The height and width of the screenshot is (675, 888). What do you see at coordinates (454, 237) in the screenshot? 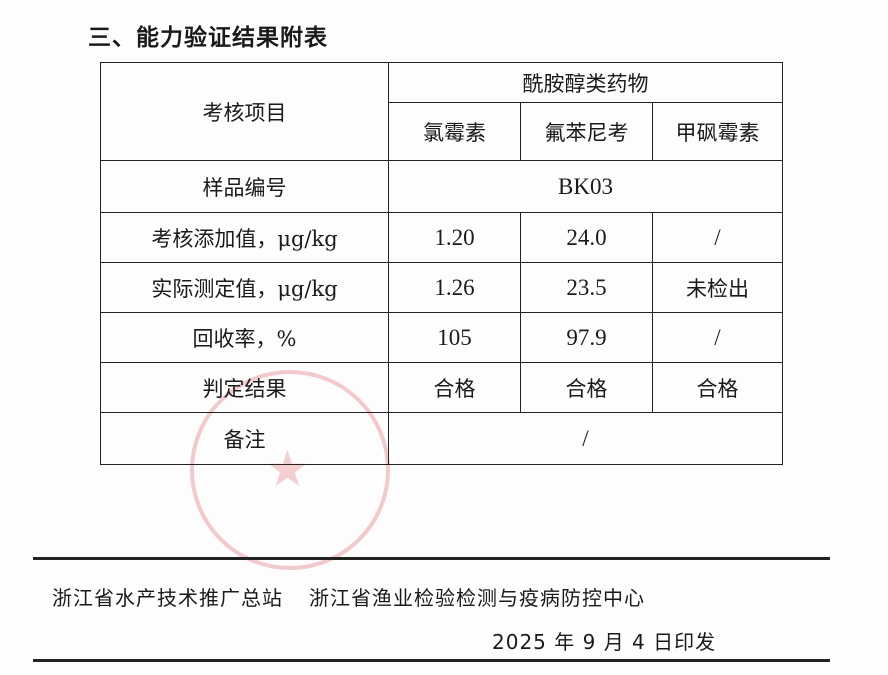
I see `cell: 1.20` at bounding box center [454, 237].